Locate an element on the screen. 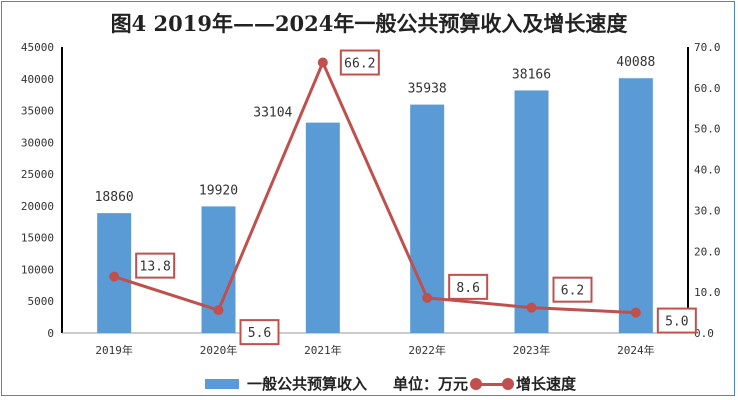  chart-title: 图4 2019年——2024年一般公共预算收入及增长速度 is located at coordinates (369, 23).